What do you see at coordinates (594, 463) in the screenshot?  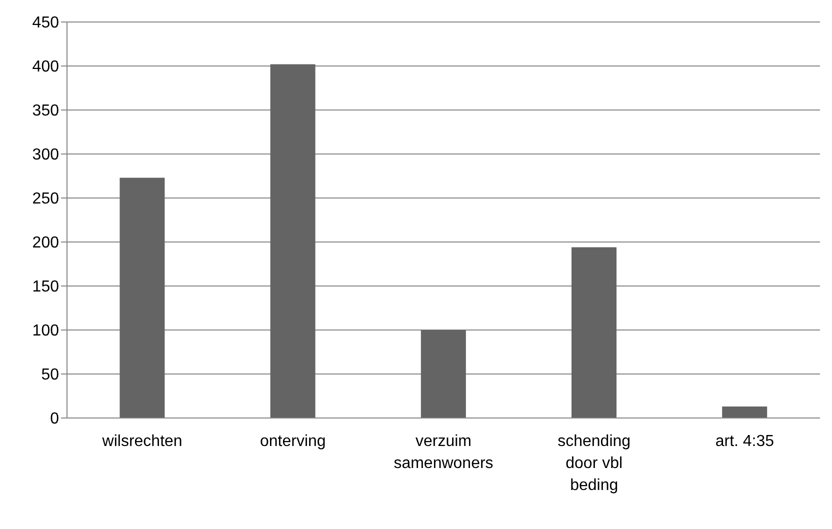 I see `x-tick-label: schending door vbl beding` at bounding box center [594, 463].